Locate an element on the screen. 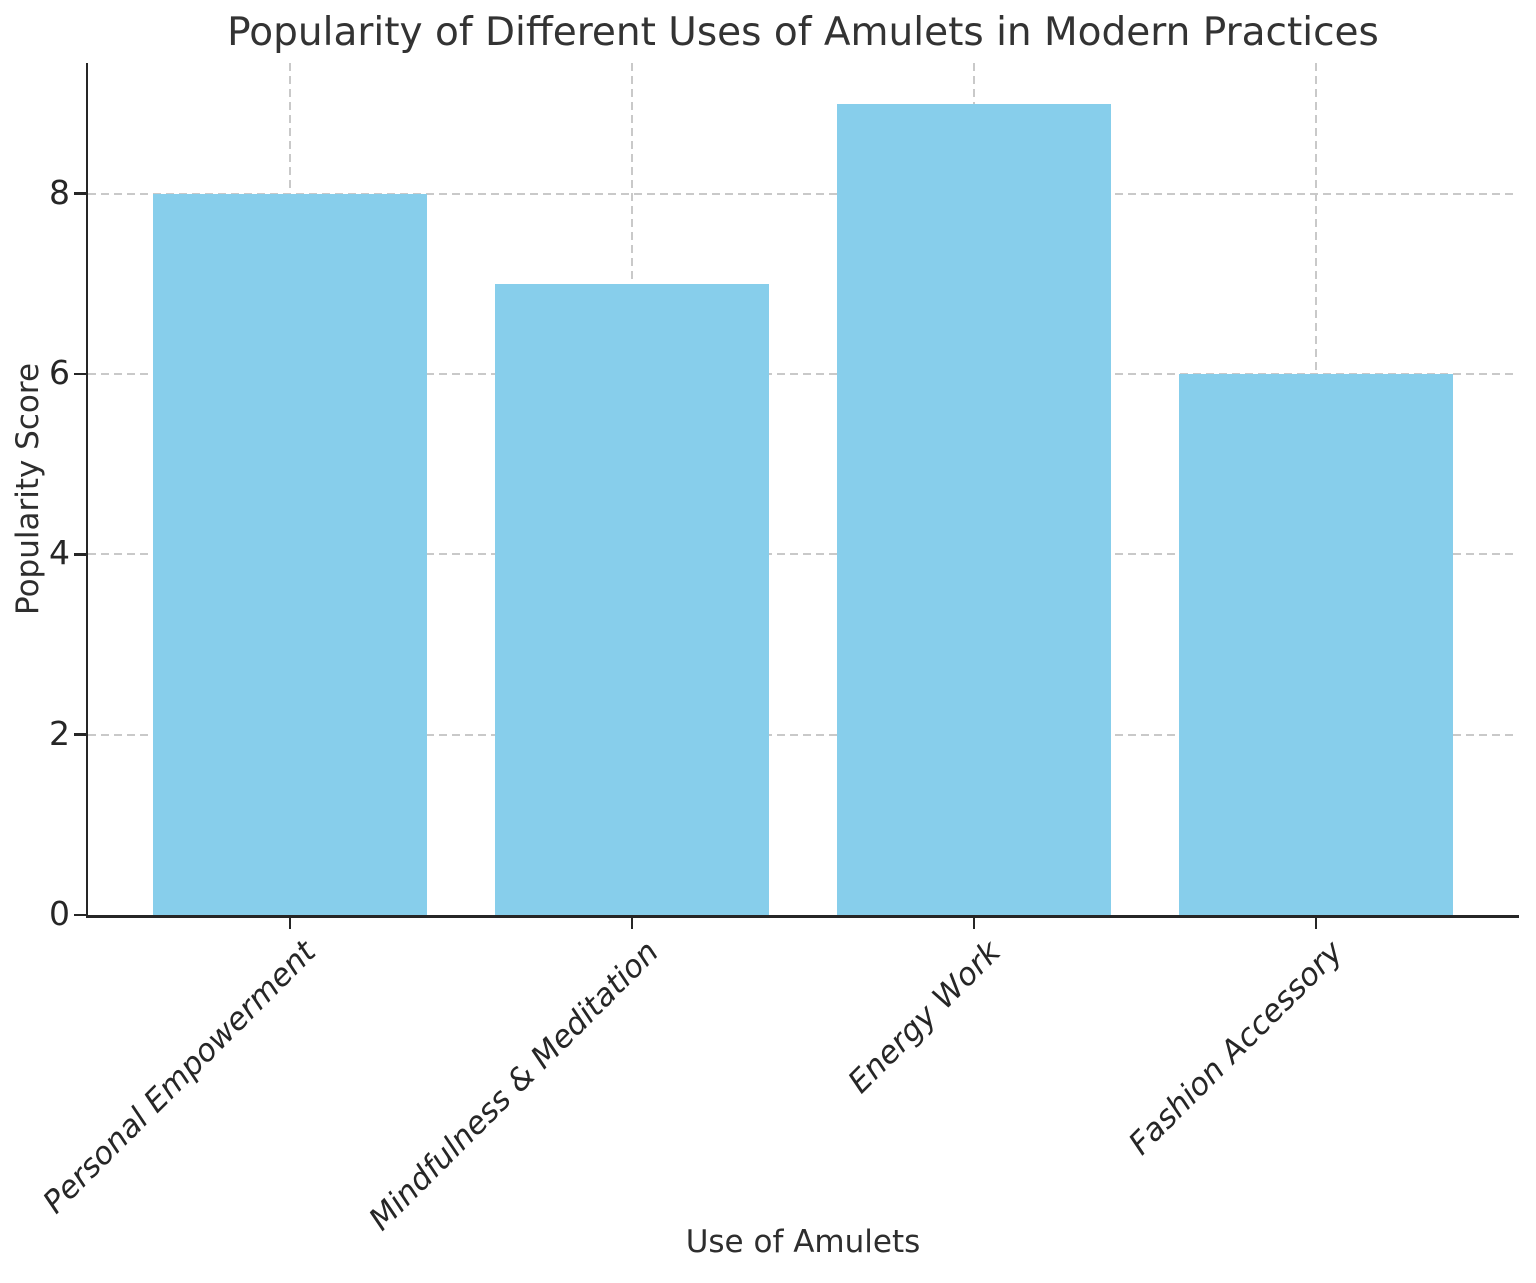  y-tick-label: 6 is located at coordinates (59, 372).